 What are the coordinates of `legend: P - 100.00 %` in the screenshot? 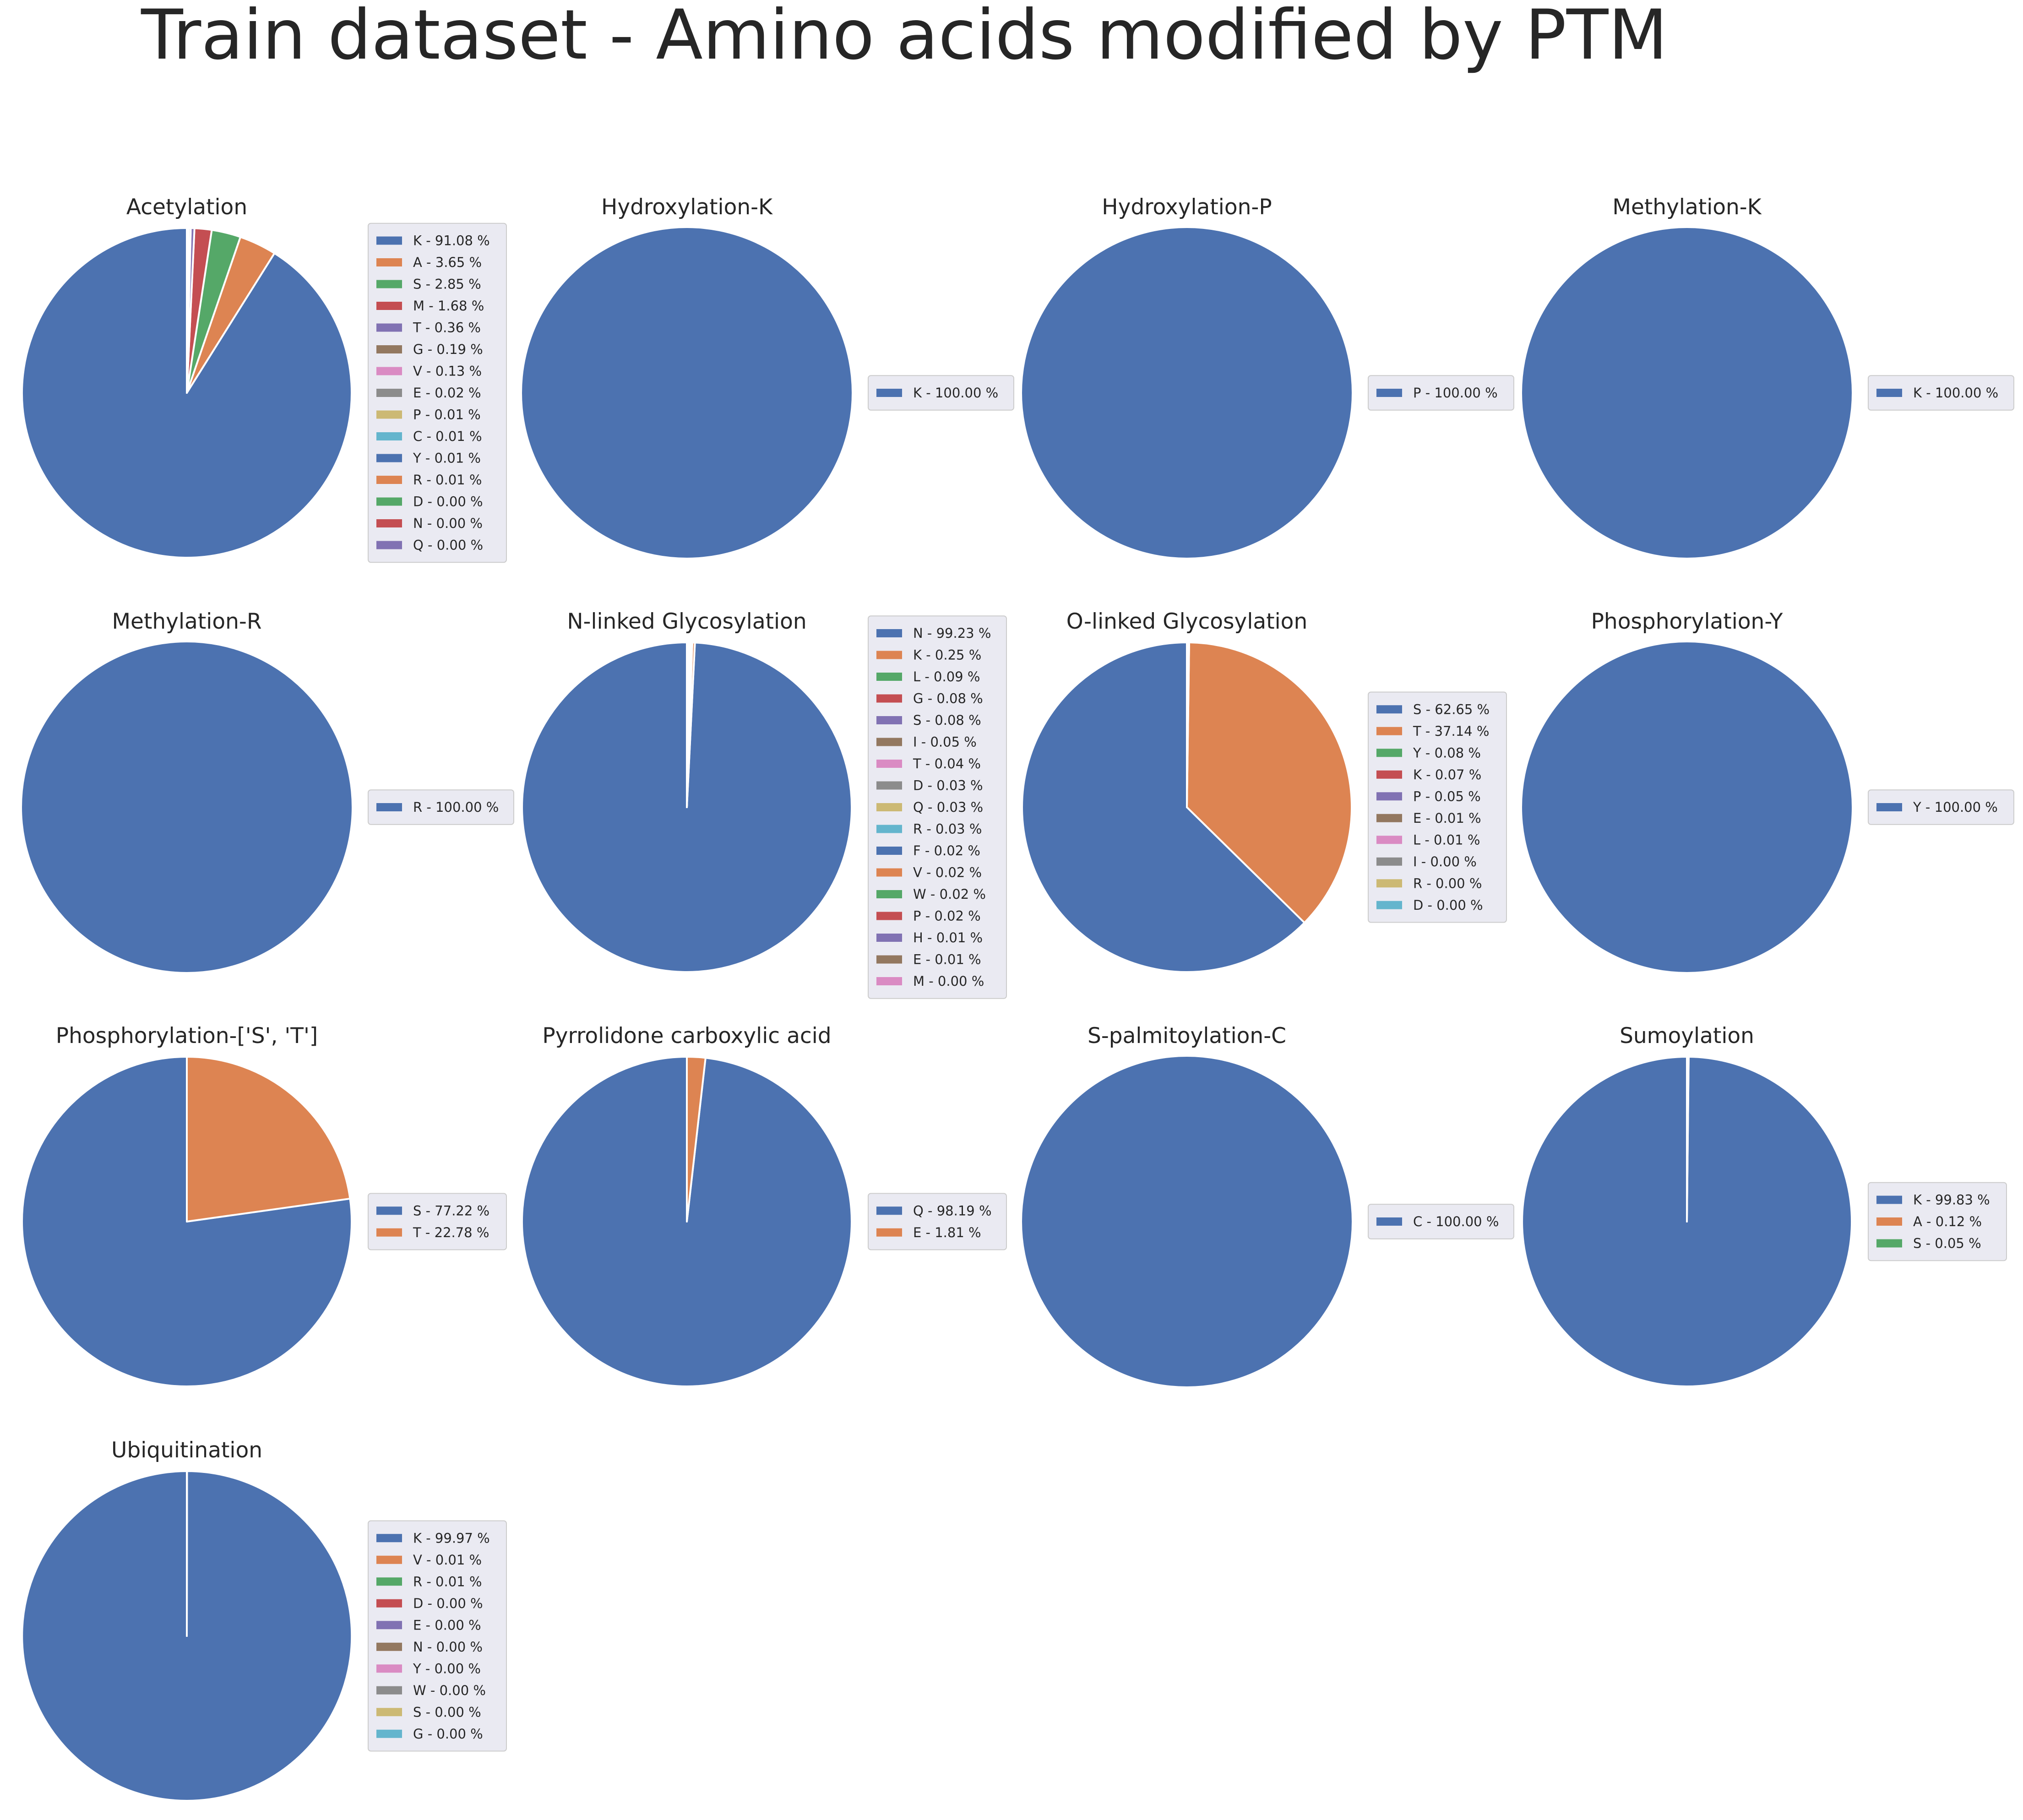 It's located at (1441, 393).